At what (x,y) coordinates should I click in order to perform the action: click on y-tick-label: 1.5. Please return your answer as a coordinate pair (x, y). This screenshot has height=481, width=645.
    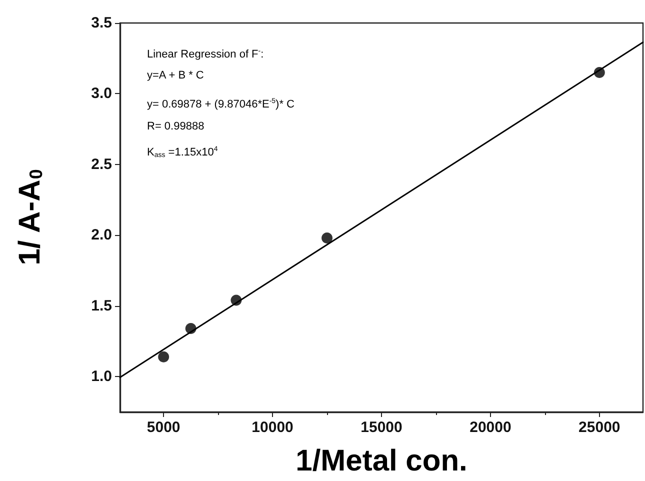
    Looking at the image, I should click on (101, 305).